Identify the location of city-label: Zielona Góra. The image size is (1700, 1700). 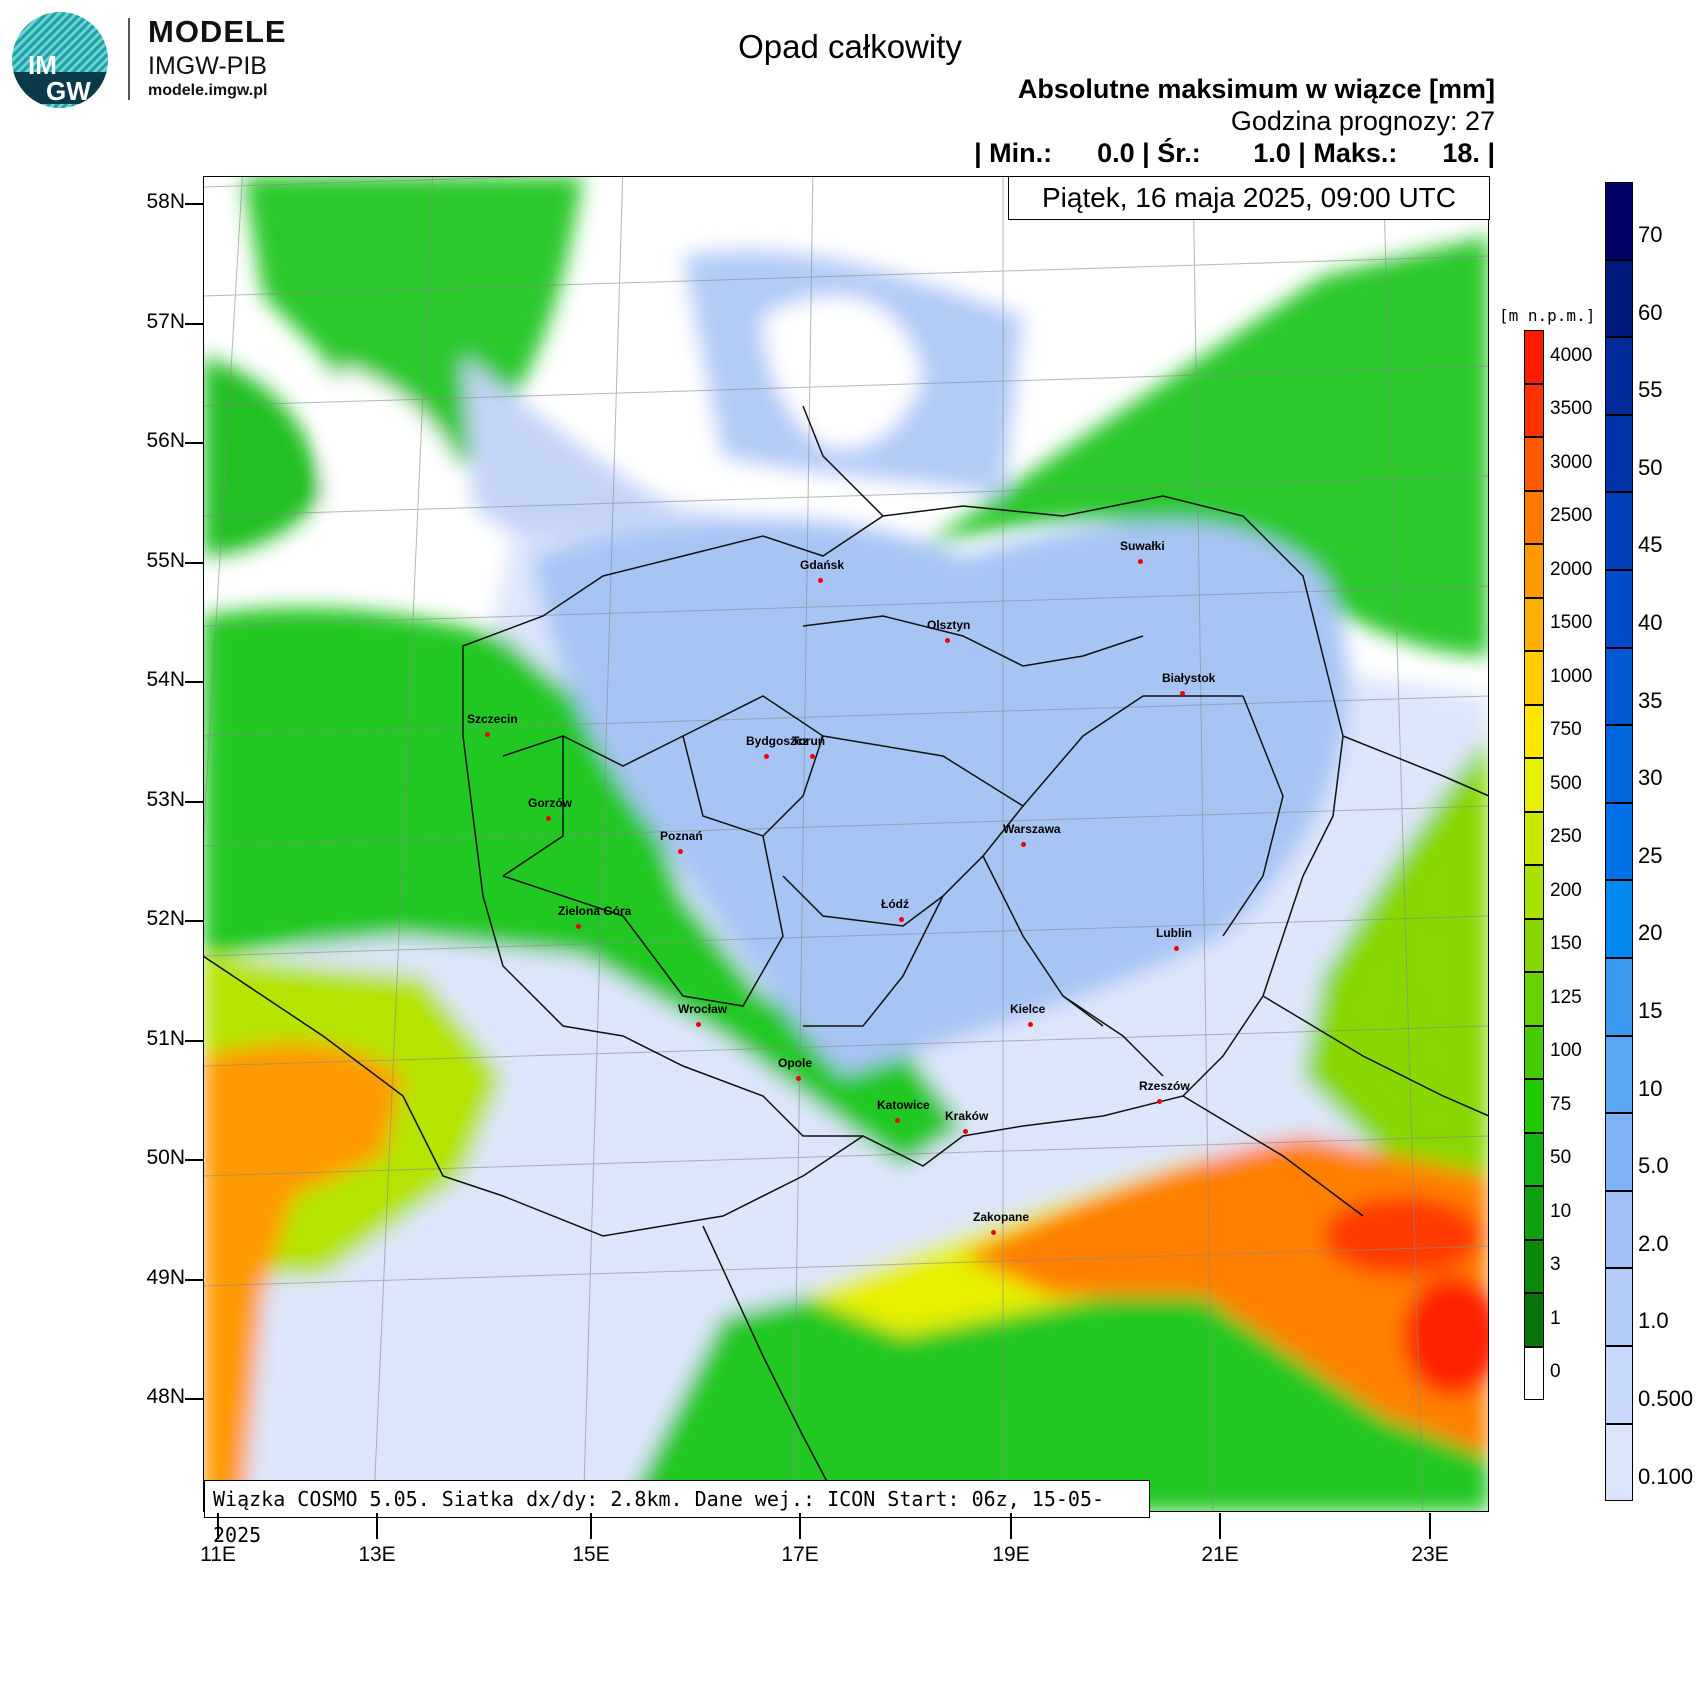
(595, 911).